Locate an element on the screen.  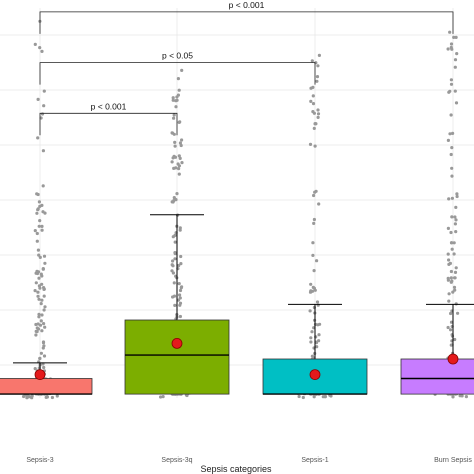
significance-label: p < 0.001 is located at coordinates (247, 5).